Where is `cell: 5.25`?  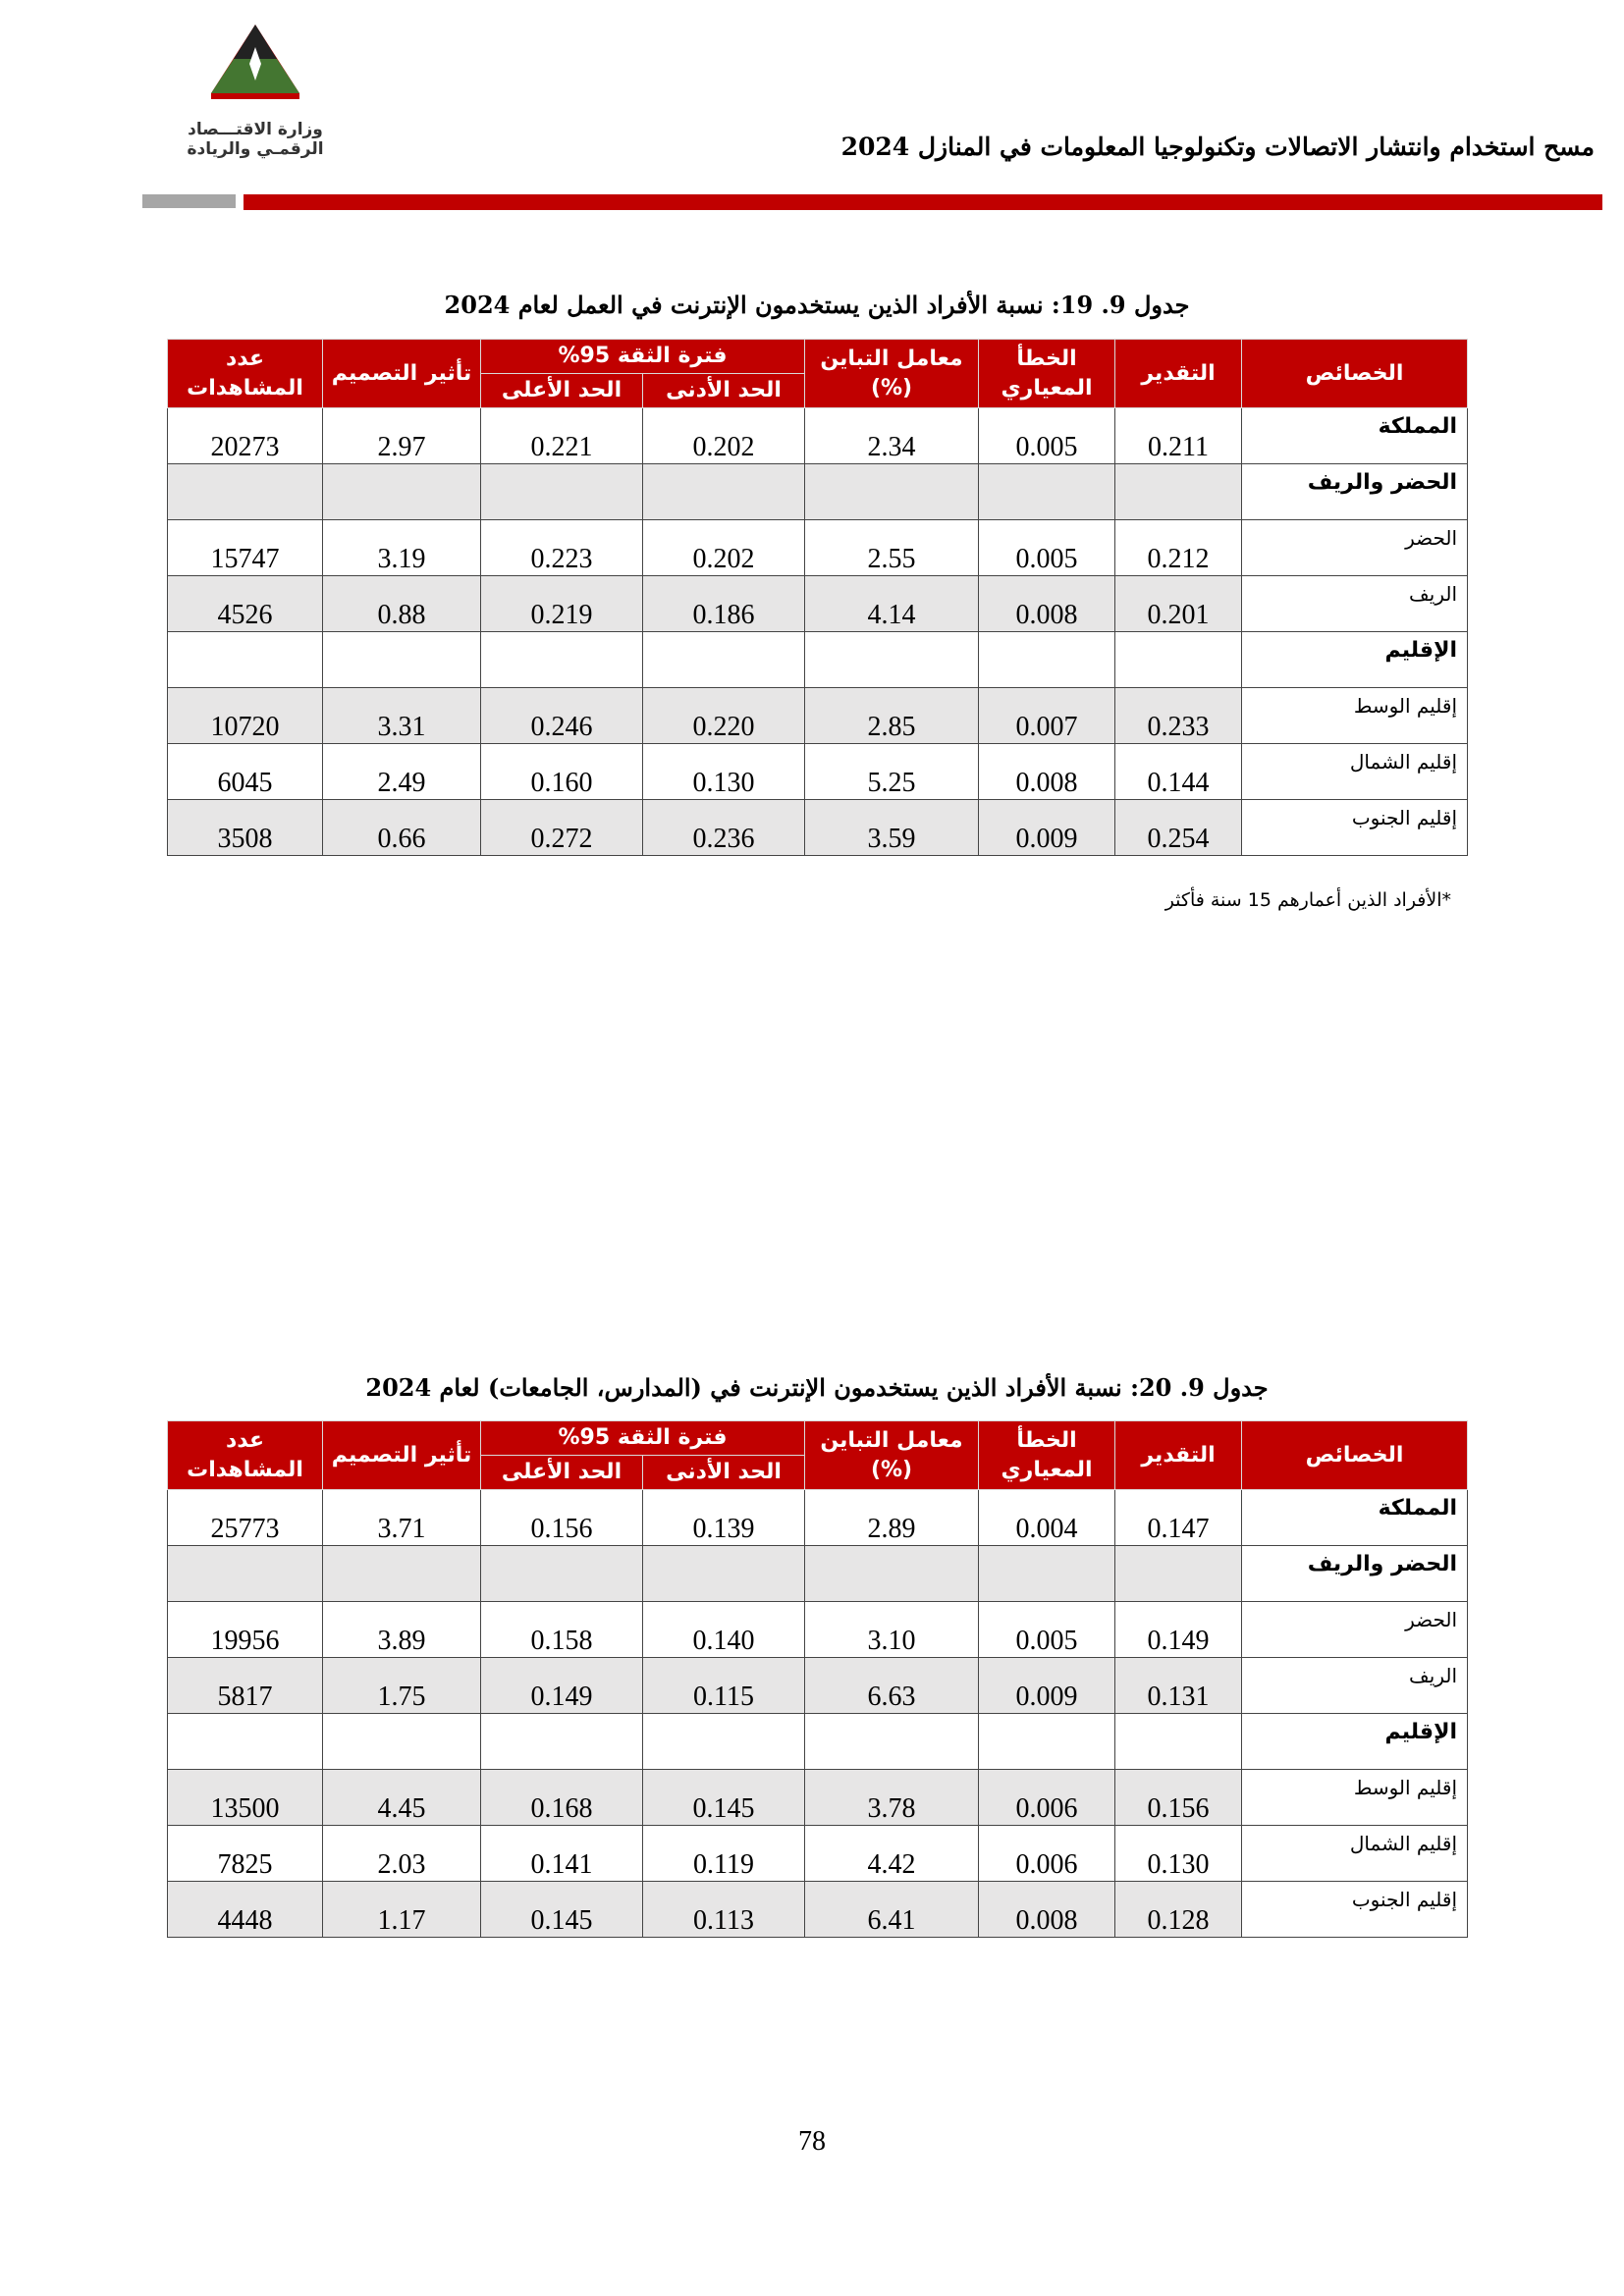 cell: 5.25 is located at coordinates (892, 771).